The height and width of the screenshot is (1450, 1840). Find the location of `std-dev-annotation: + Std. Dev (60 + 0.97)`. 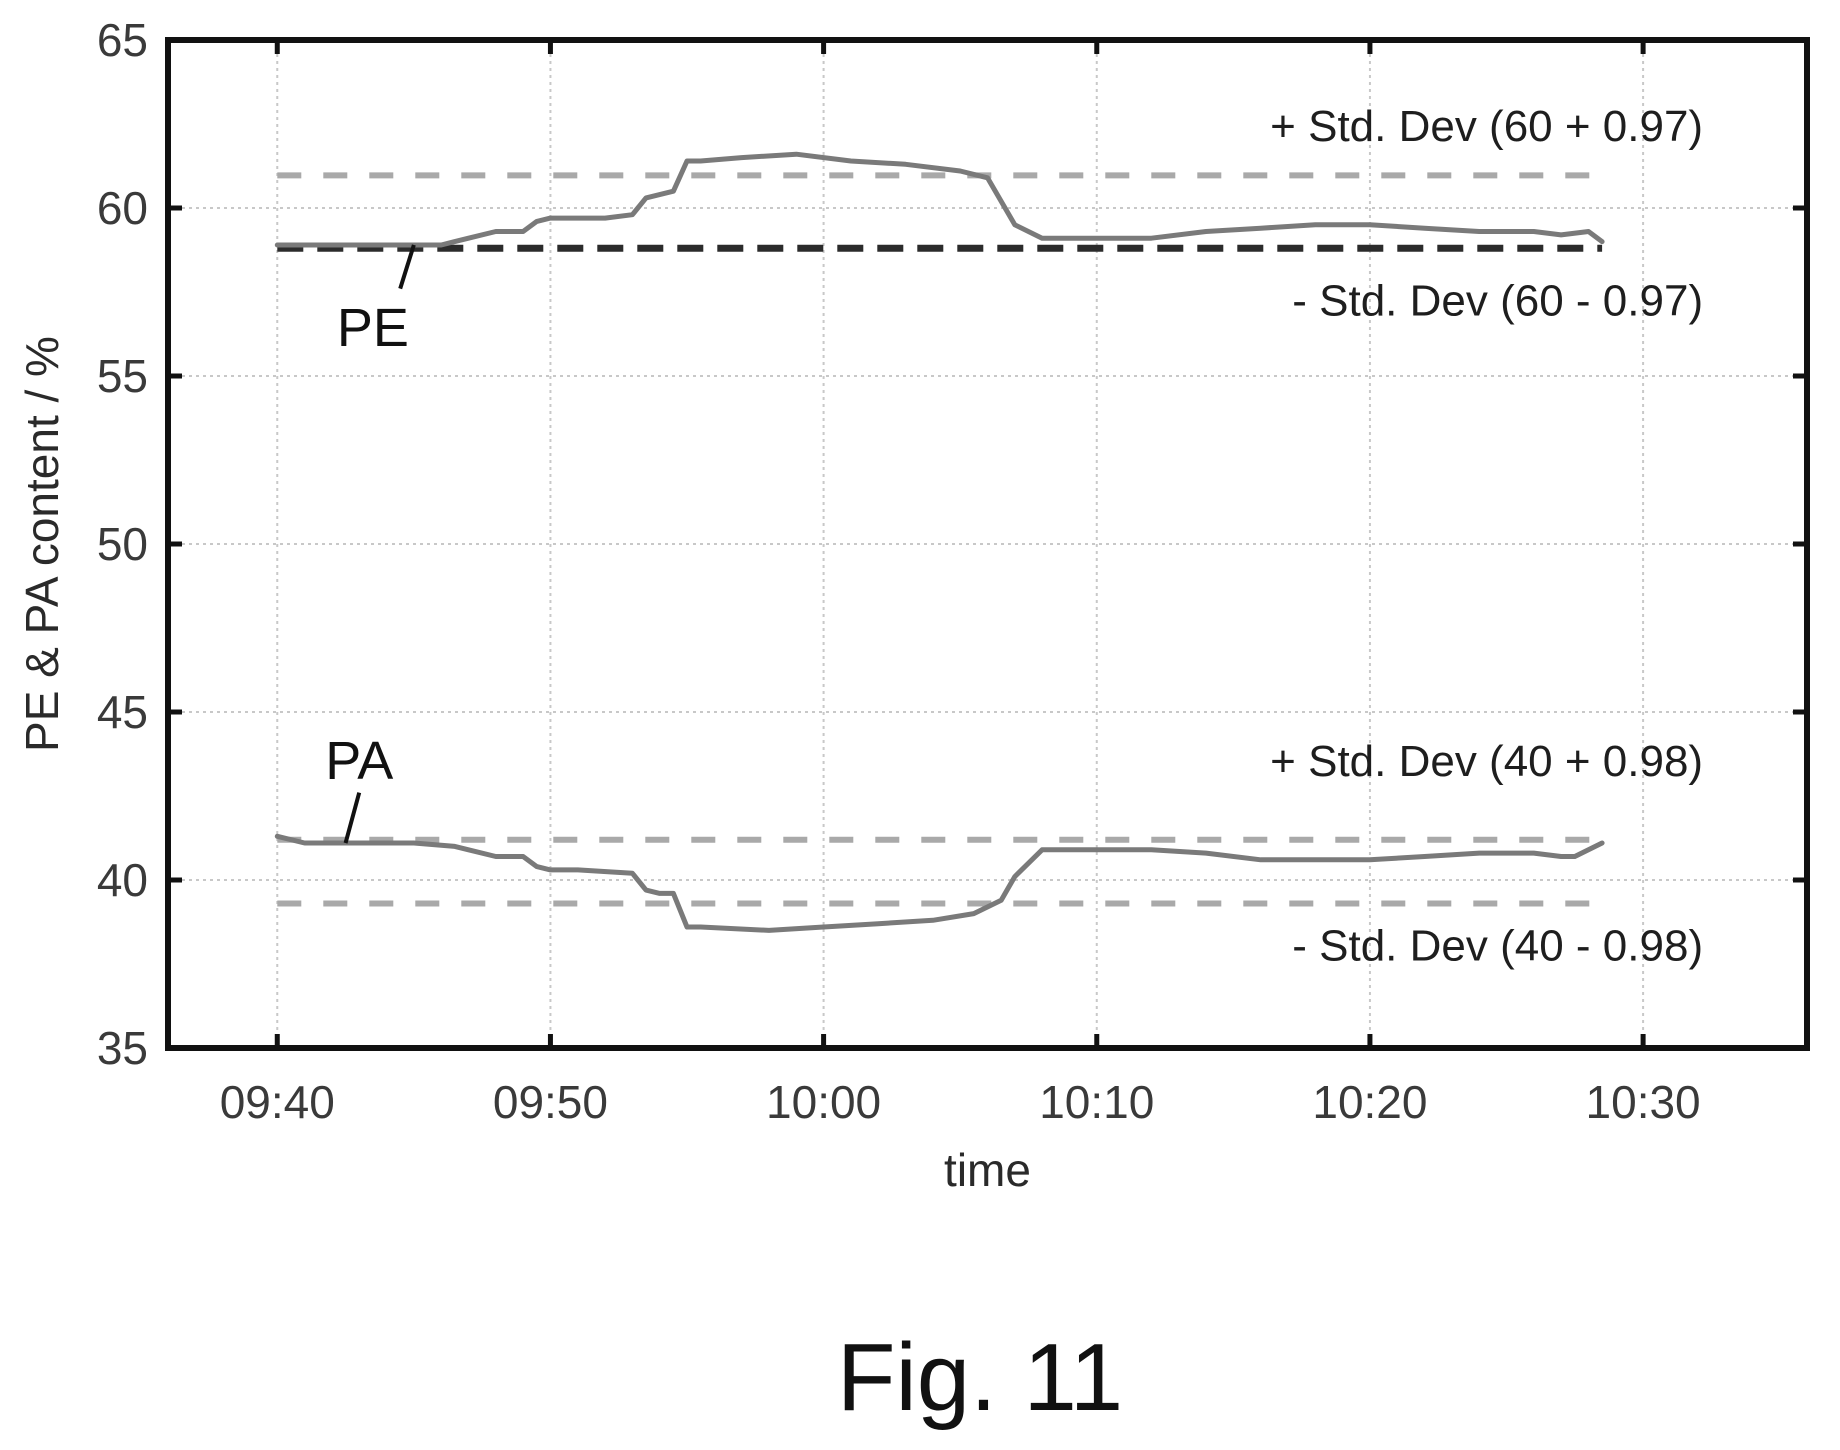

std-dev-annotation: + Std. Dev (60 + 0.97) is located at coordinates (1486, 126).